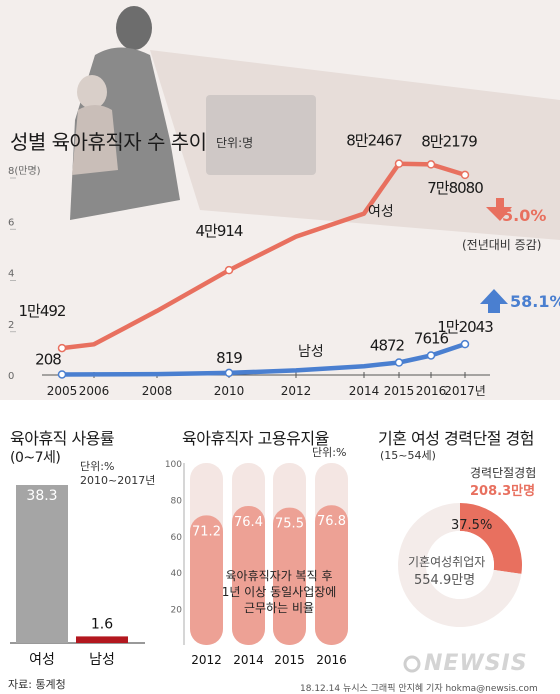 The image size is (560, 694). What do you see at coordinates (206, 660) in the screenshot?
I see `retention-category-label: 2012` at bounding box center [206, 660].